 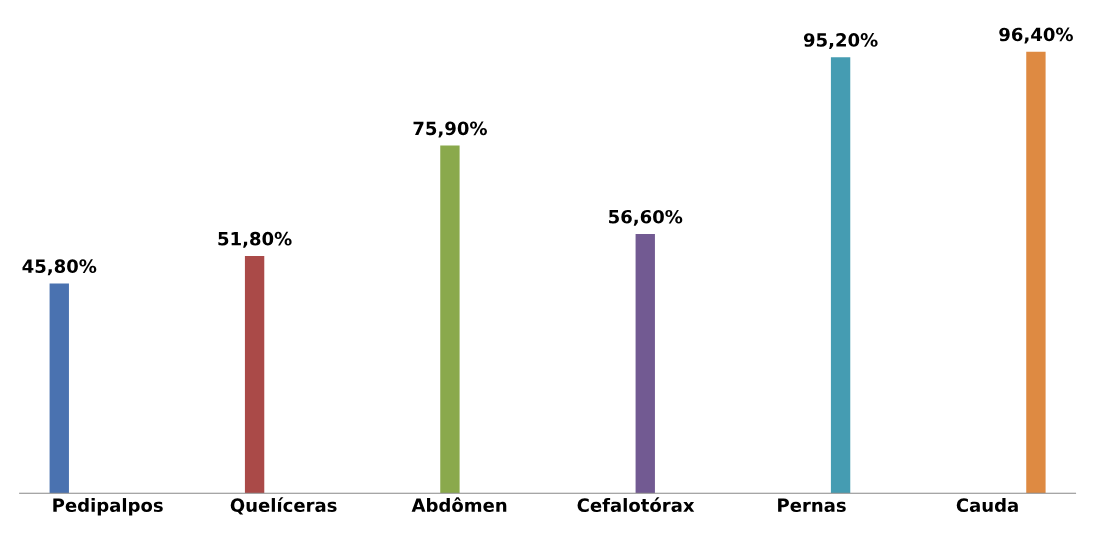 What do you see at coordinates (255, 239) in the screenshot?
I see `data-label: 51,80%` at bounding box center [255, 239].